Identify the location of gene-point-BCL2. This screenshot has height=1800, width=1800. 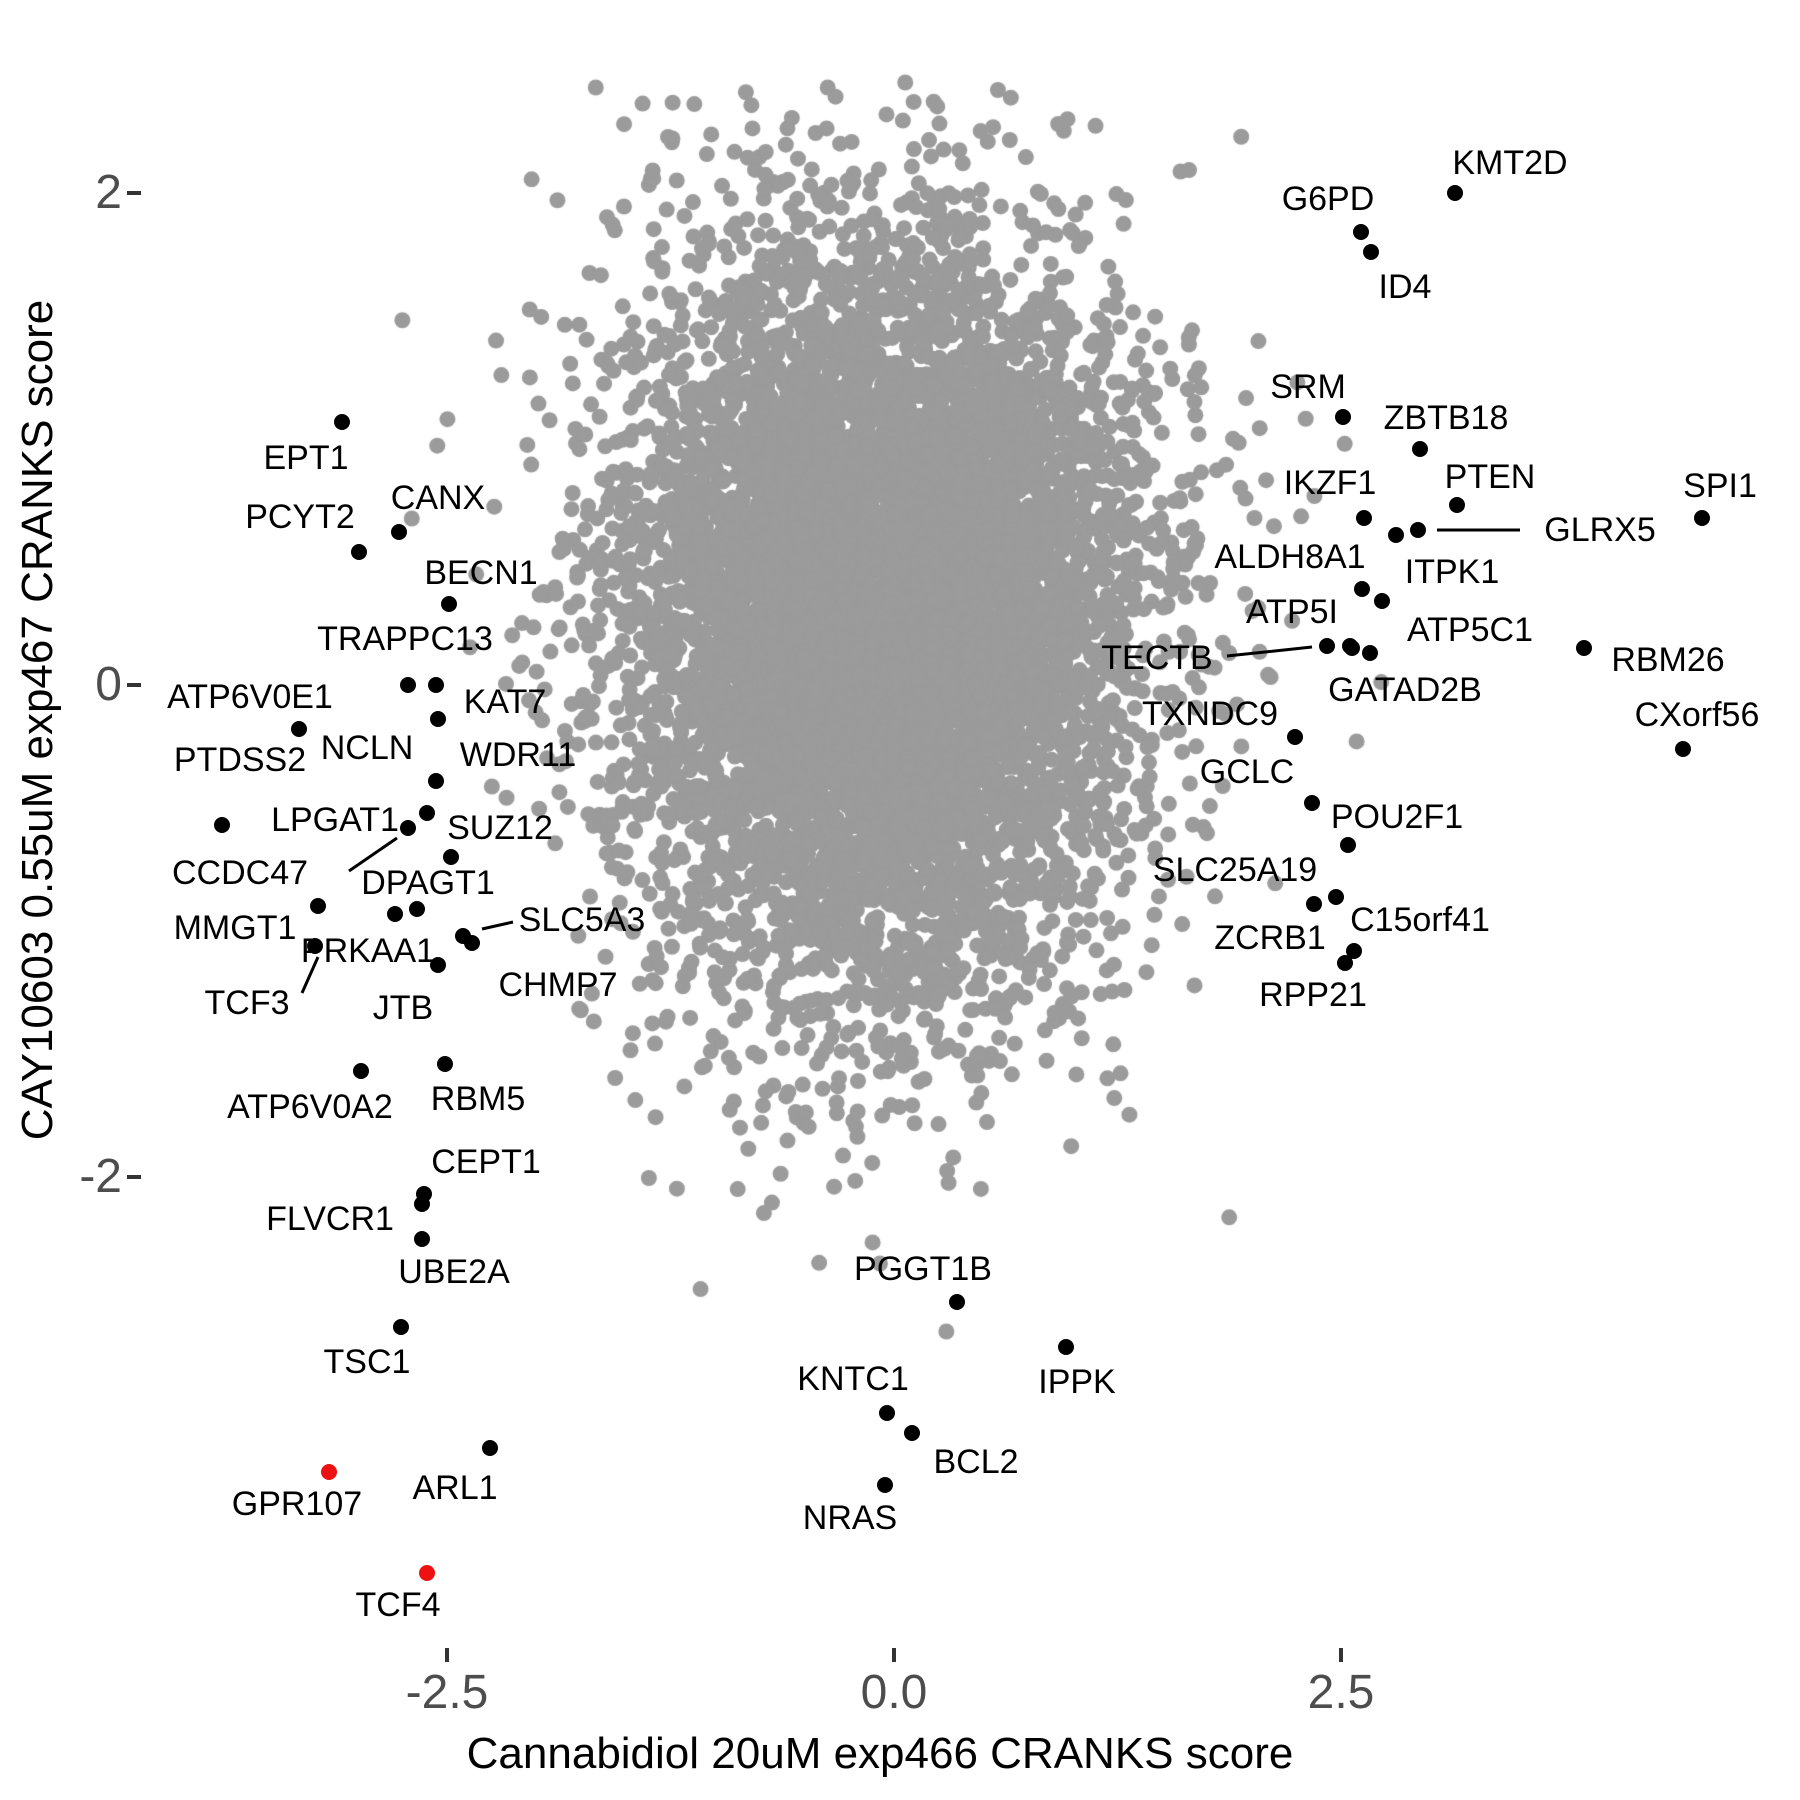
(911, 1432).